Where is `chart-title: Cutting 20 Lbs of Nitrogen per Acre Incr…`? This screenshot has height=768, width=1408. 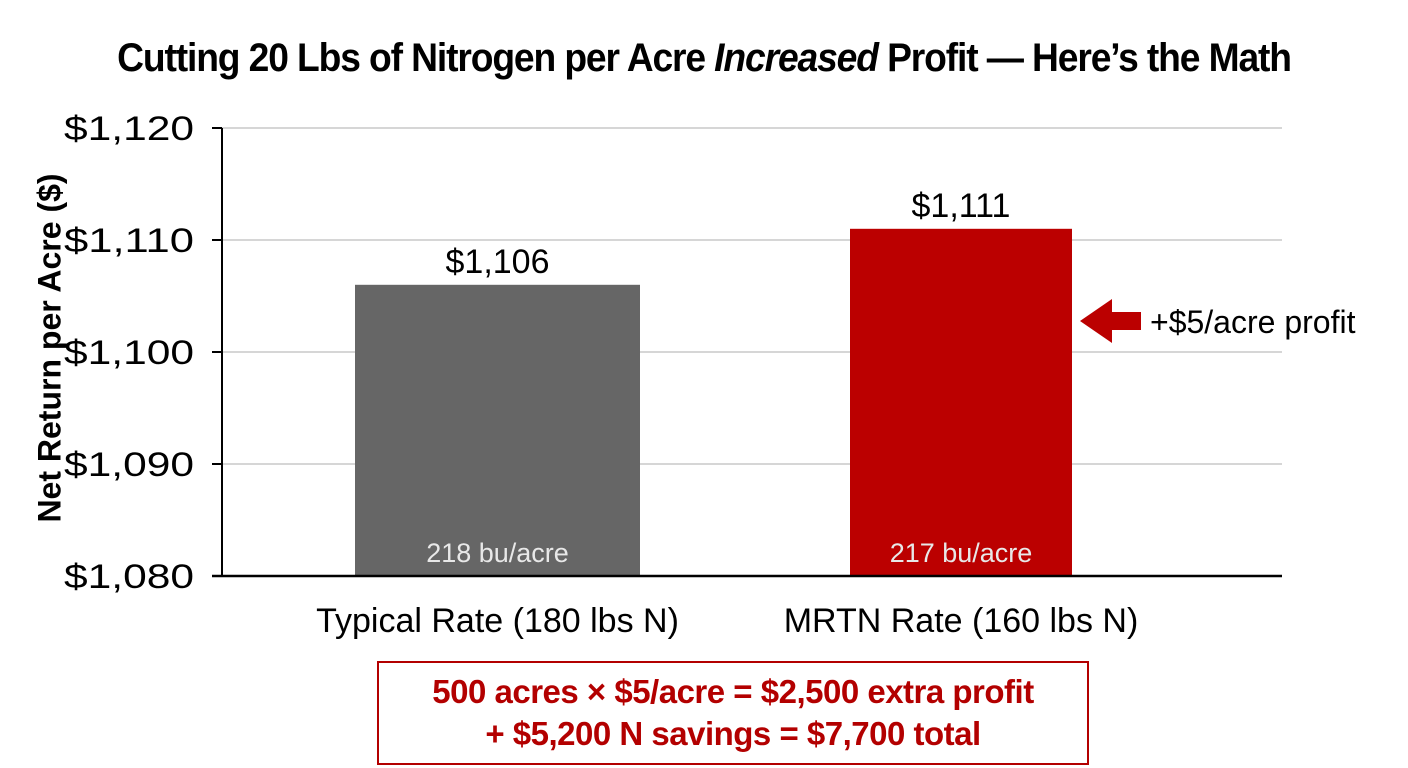 chart-title: Cutting 20 Lbs of Nitrogen per Acre Incr… is located at coordinates (703, 58).